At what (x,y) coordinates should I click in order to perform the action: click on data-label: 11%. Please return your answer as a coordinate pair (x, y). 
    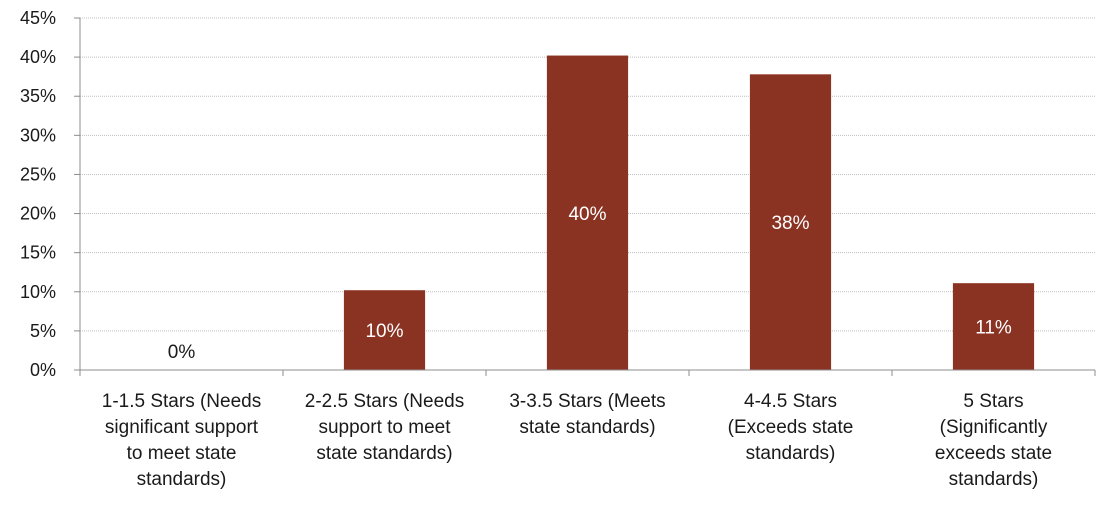
    Looking at the image, I should click on (993, 328).